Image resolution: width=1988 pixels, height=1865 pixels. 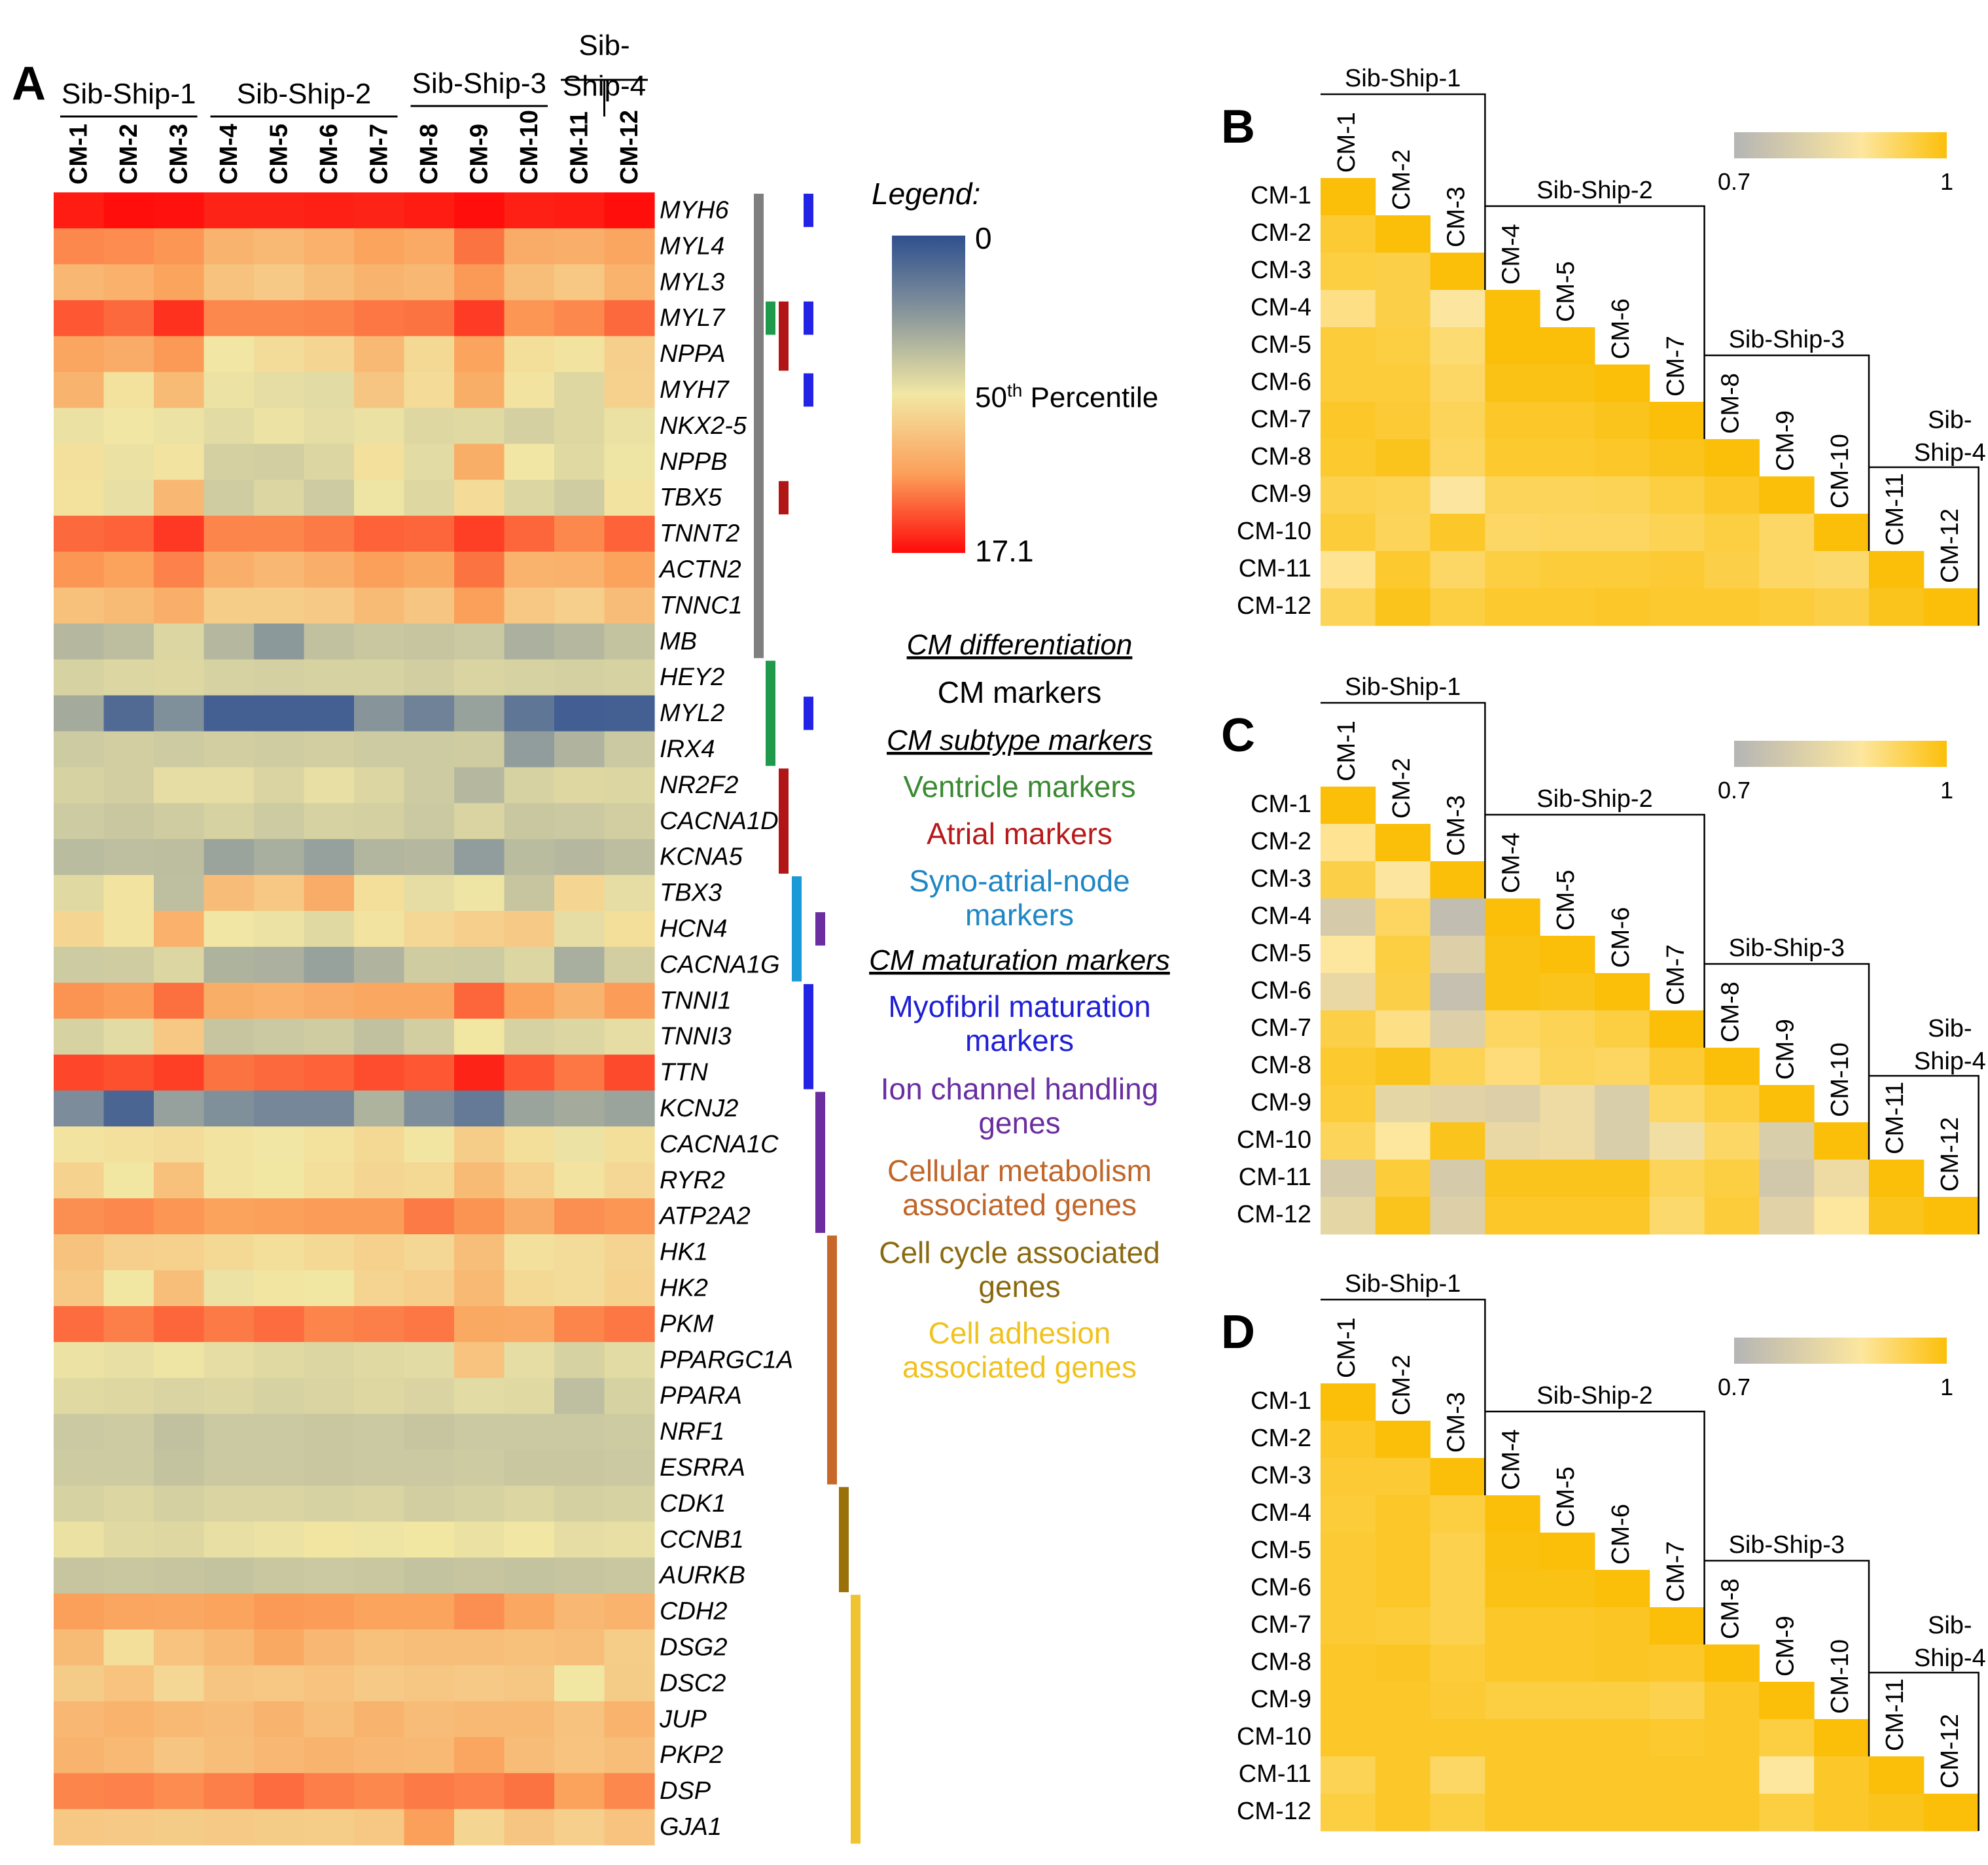 What do you see at coordinates (1274, 531) in the screenshot?
I see `corr-row-label: CM-10` at bounding box center [1274, 531].